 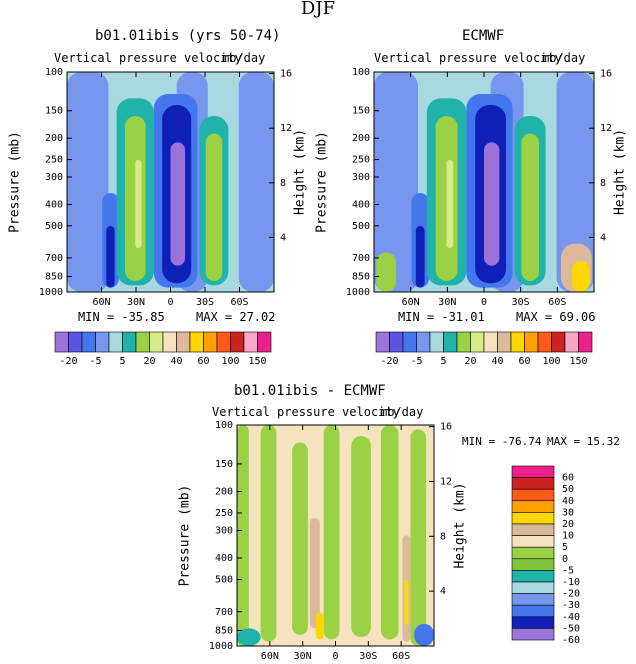 What do you see at coordinates (361, 226) in the screenshot?
I see `panel2-ytick-label: 500` at bounding box center [361, 226].